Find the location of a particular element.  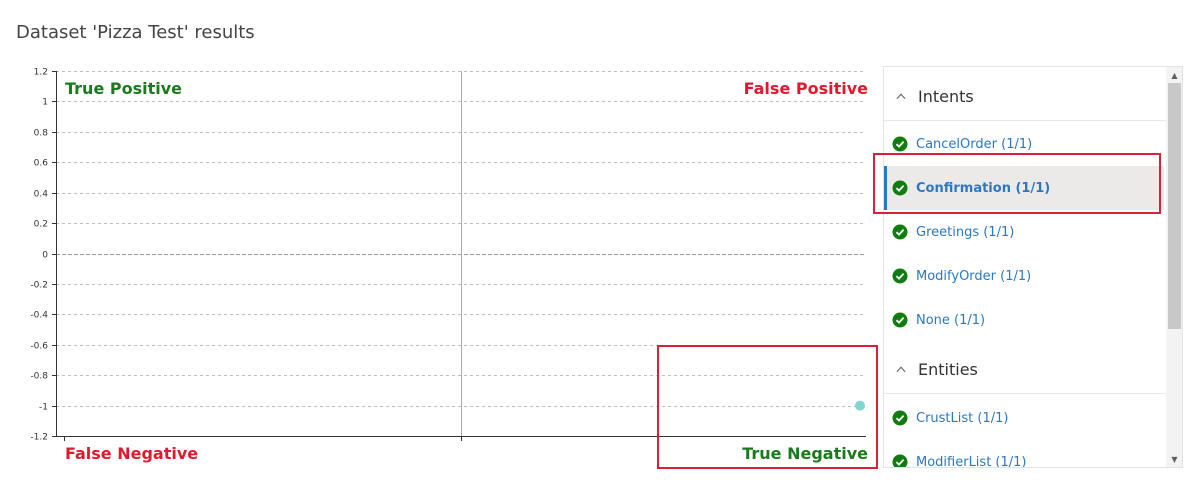

scroll-down-arrow-icon: ▼ is located at coordinates (1174, 459).